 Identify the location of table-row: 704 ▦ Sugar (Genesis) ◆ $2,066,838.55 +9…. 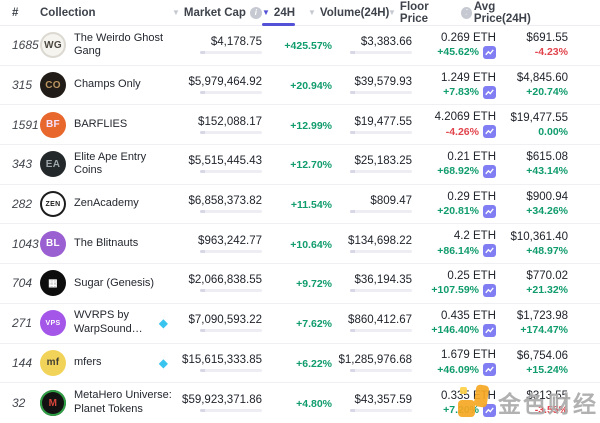
(300, 284).